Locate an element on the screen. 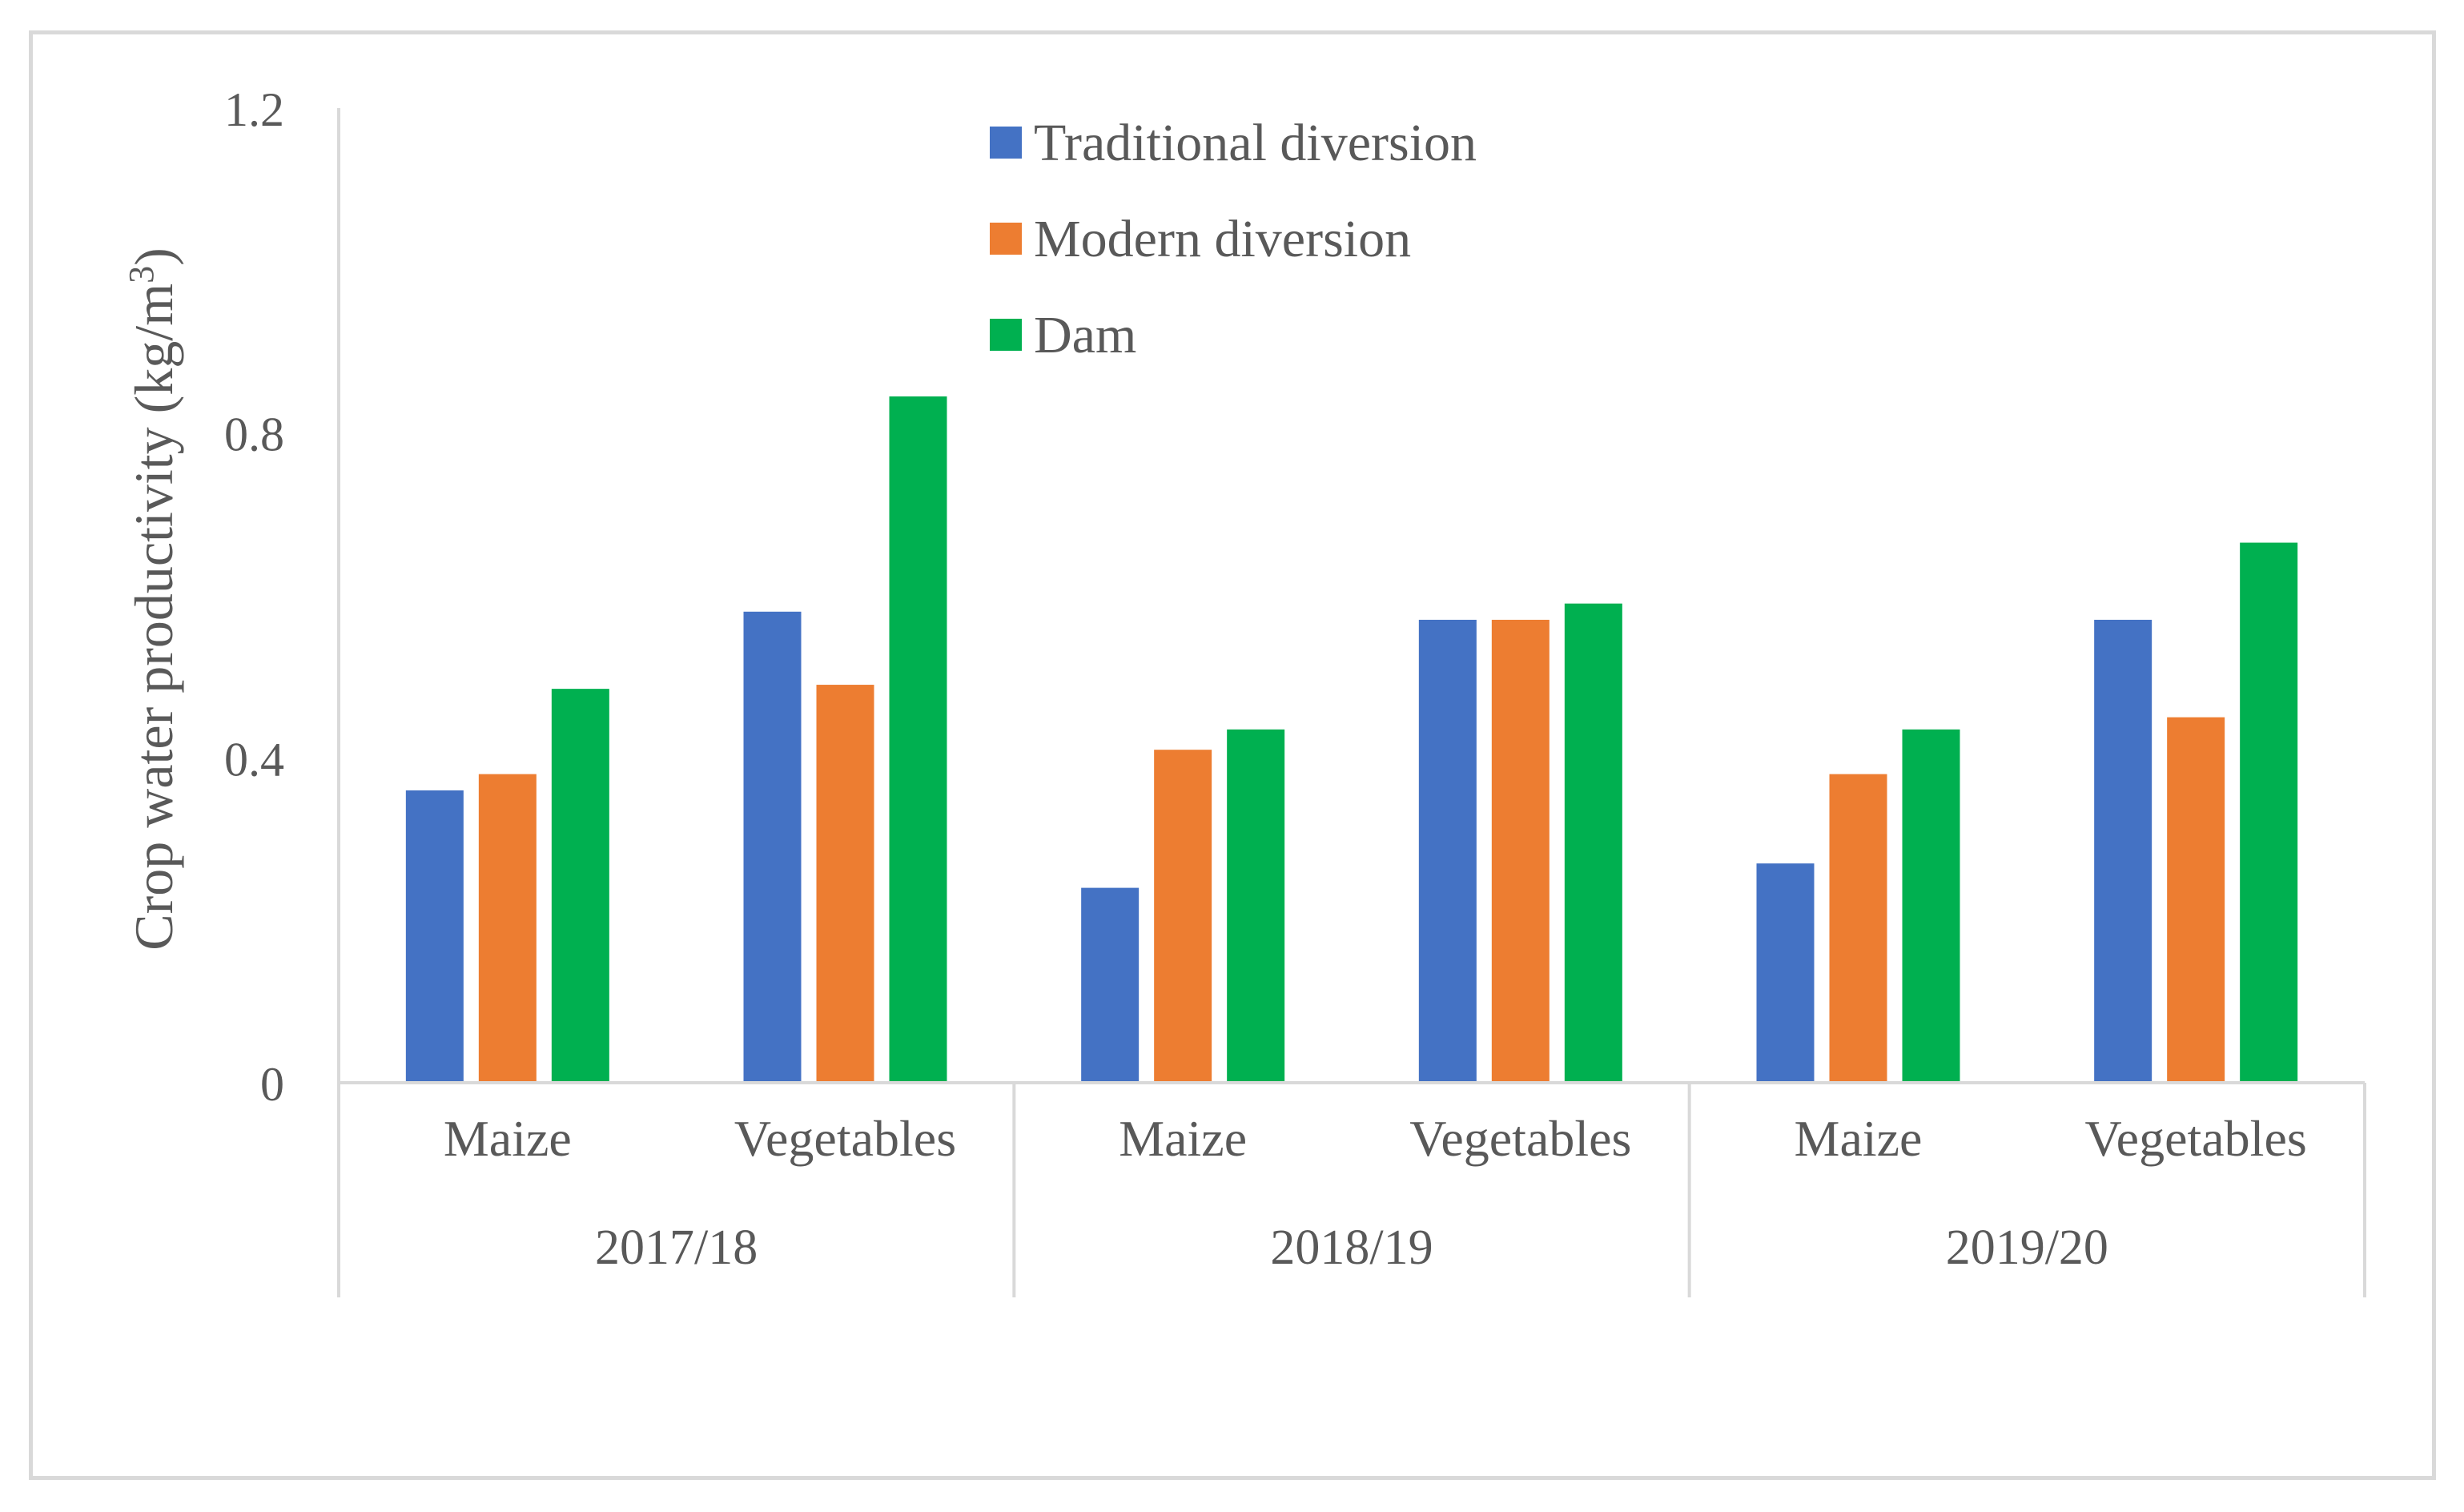 The height and width of the screenshot is (1512, 2464). legend-label: Traditional diversion is located at coordinates (1255, 143).